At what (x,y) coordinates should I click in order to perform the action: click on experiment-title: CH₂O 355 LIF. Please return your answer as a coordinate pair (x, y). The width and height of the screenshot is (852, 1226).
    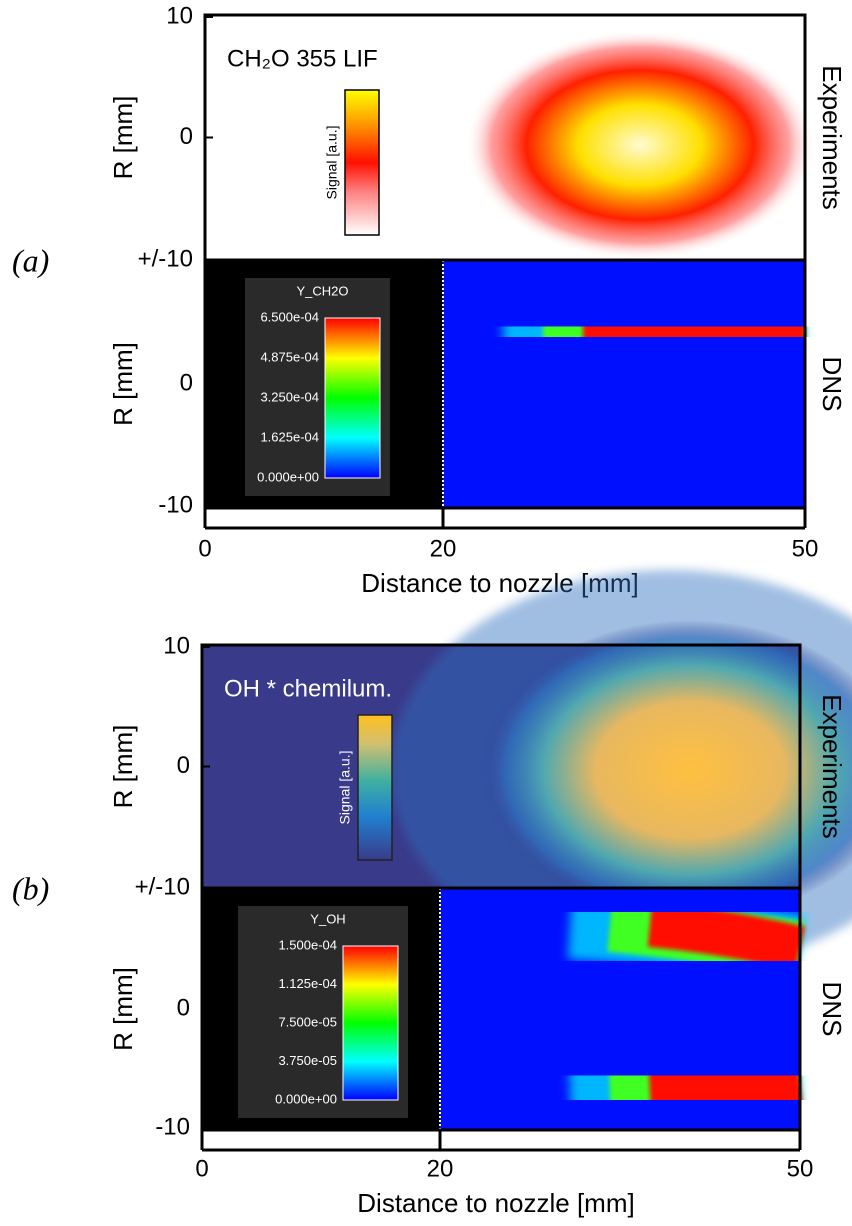
    Looking at the image, I should click on (302, 58).